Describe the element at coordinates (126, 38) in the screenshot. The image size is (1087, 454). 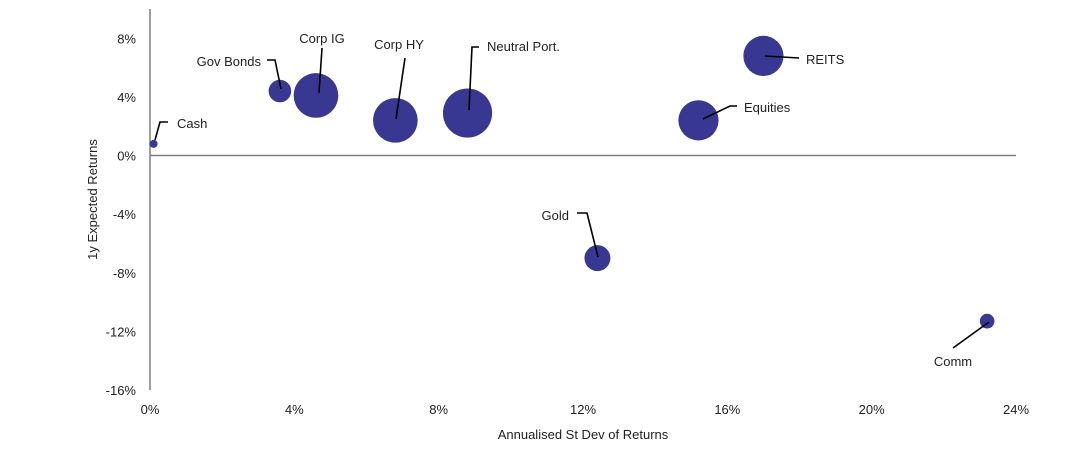
I see `y-tick-label: 8%` at that location.